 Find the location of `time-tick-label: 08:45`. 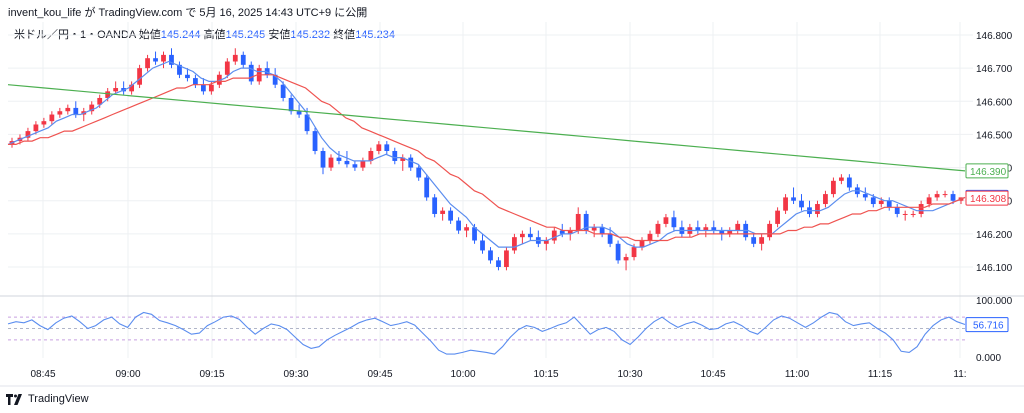

time-tick-label: 08:45 is located at coordinates (42, 374).